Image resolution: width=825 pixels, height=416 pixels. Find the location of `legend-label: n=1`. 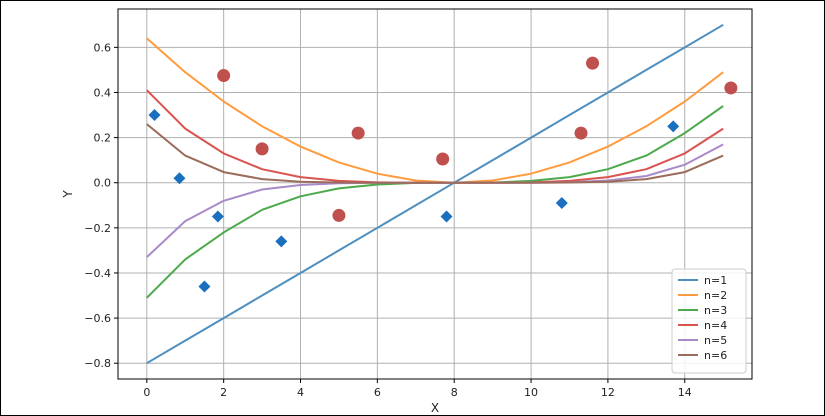

legend-label: n=1 is located at coordinates (715, 280).